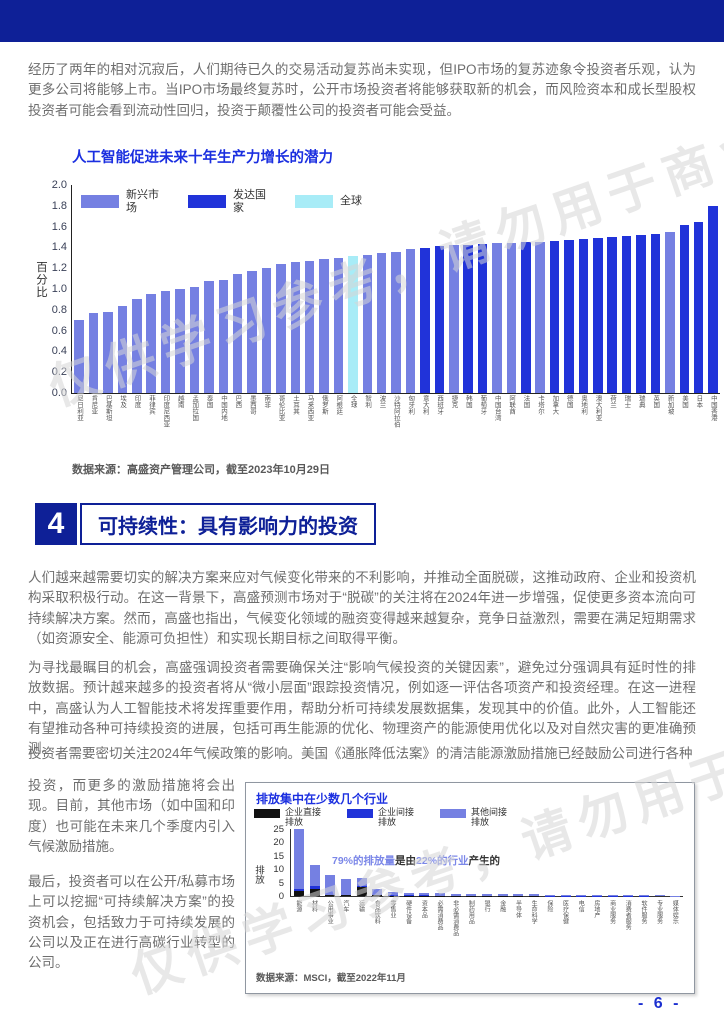  Describe the element at coordinates (78, 426) in the screenshot. I see `x-label-slot: 尼日利亚` at that location.